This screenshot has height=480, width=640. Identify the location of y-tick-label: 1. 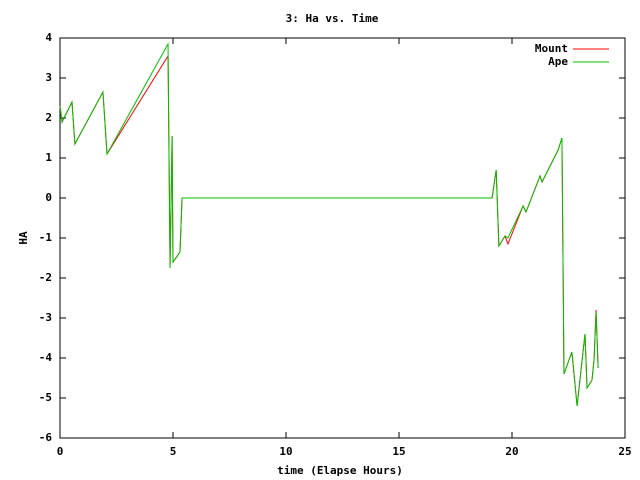
(48, 157).